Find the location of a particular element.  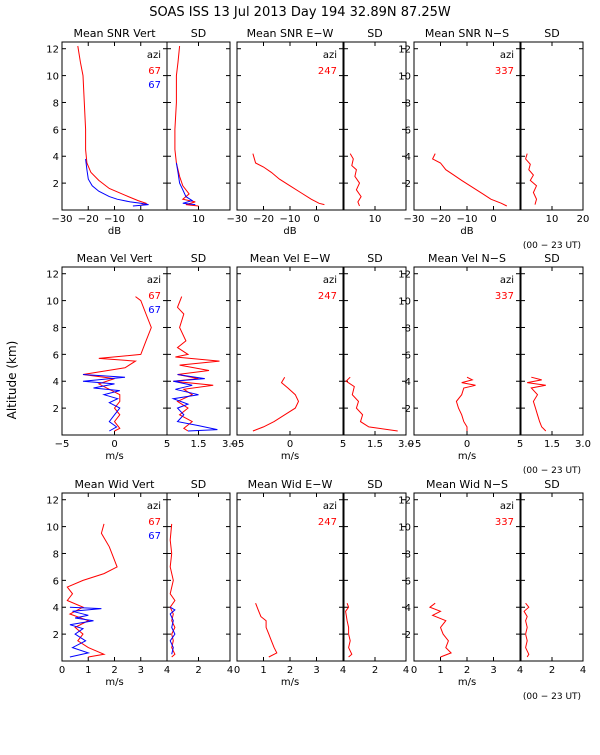

panel-1-3: SD 1.5 3.0 is located at coordinates (378, 351).